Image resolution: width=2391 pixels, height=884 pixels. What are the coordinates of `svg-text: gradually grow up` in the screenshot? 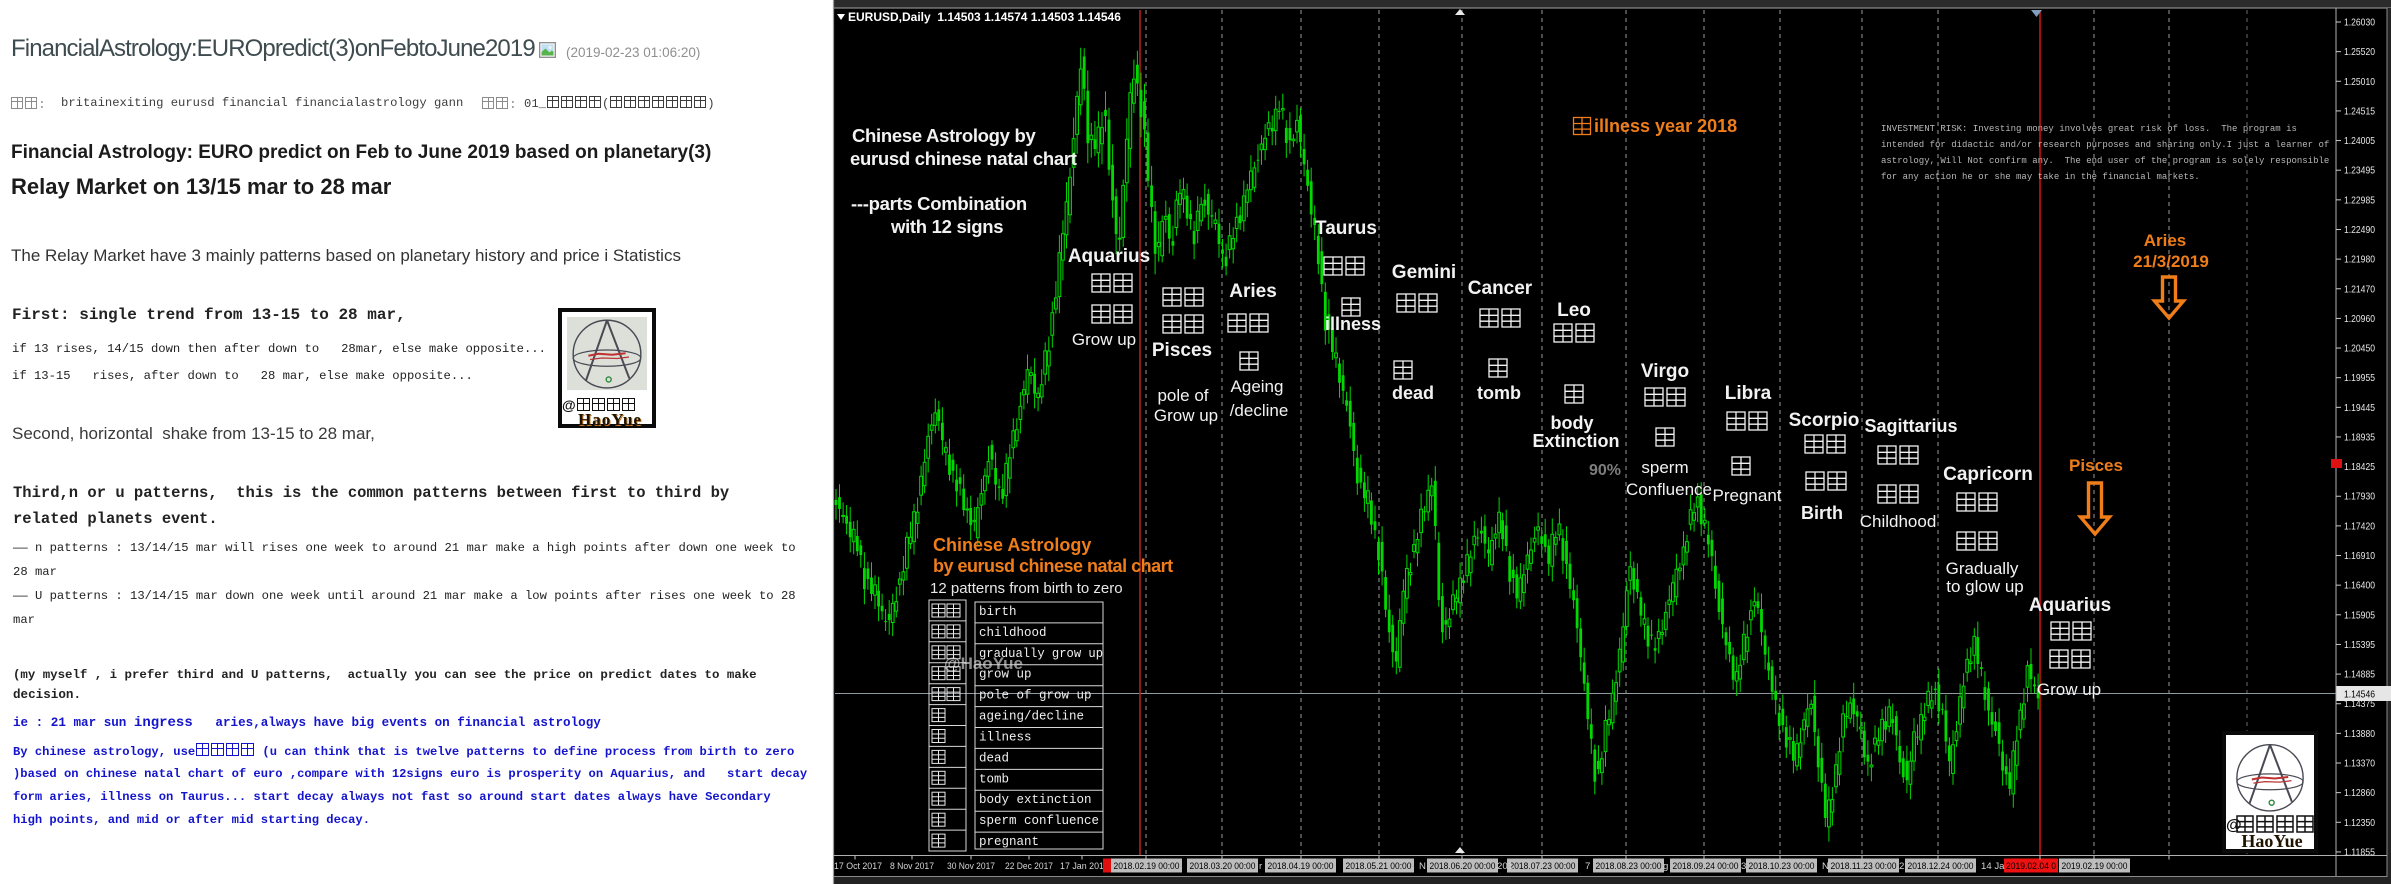 It's located at (1041, 654).